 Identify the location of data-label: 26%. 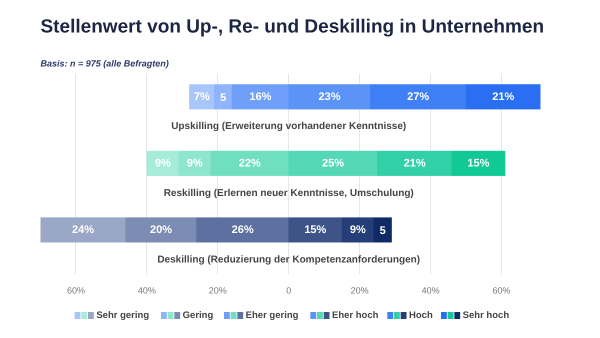
(243, 230).